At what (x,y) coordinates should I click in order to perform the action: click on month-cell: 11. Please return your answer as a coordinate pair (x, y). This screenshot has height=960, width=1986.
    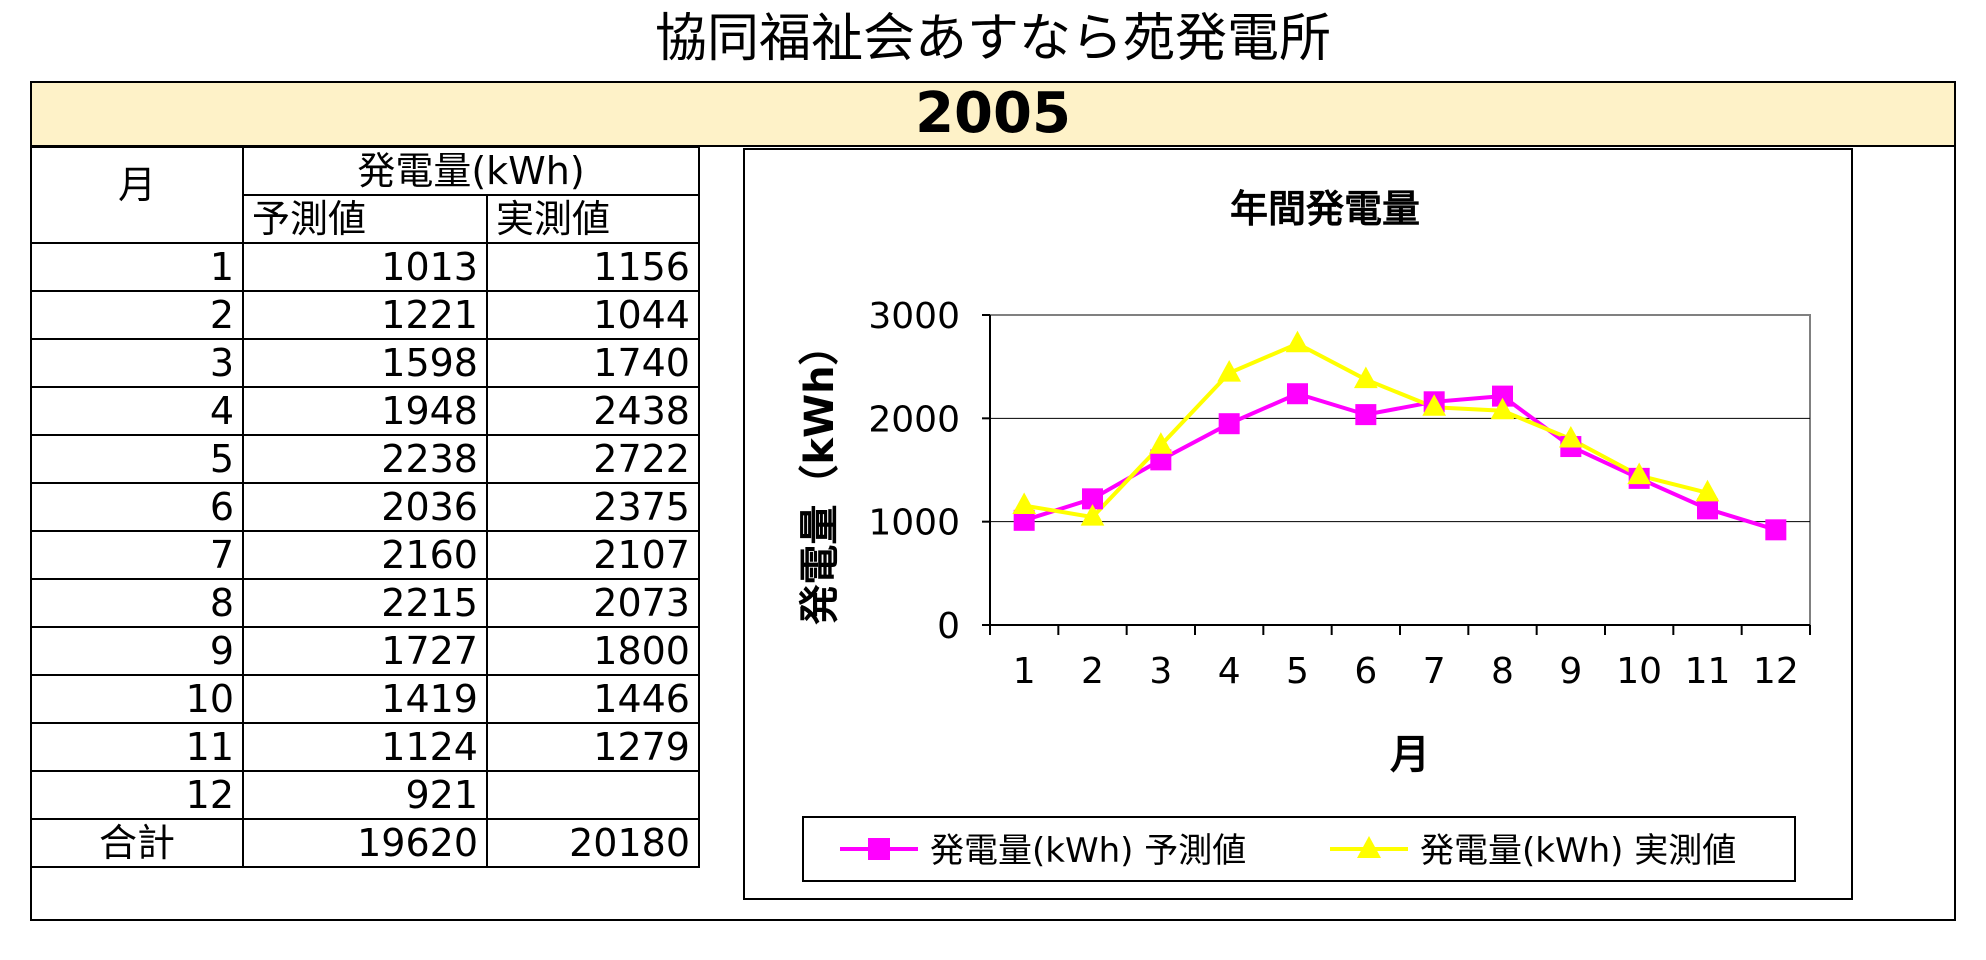
    Looking at the image, I should click on (137, 747).